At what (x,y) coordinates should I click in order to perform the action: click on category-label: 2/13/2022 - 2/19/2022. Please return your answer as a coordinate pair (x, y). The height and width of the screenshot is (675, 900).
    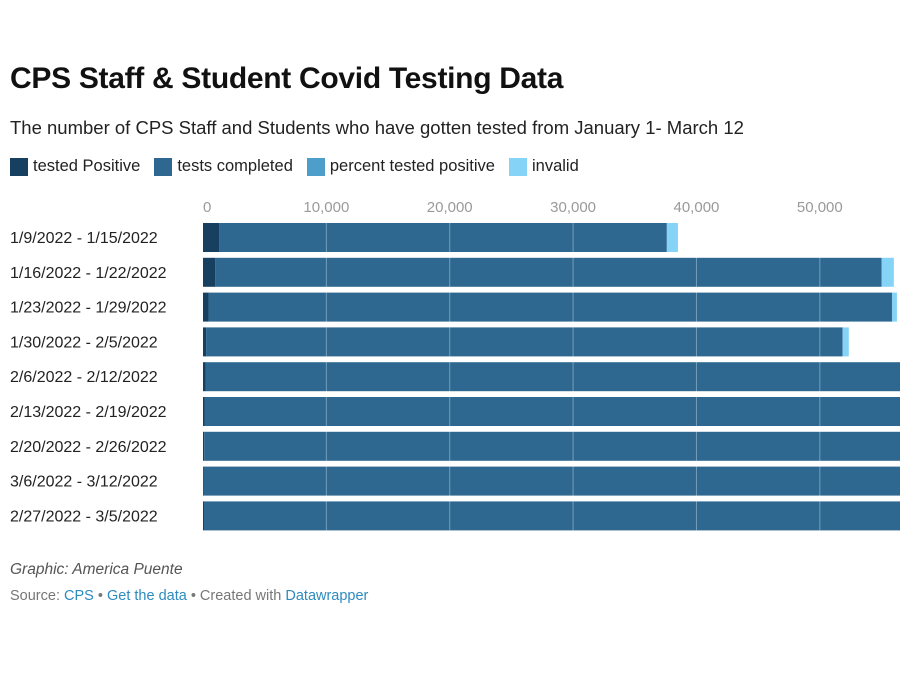
    Looking at the image, I should click on (88, 412).